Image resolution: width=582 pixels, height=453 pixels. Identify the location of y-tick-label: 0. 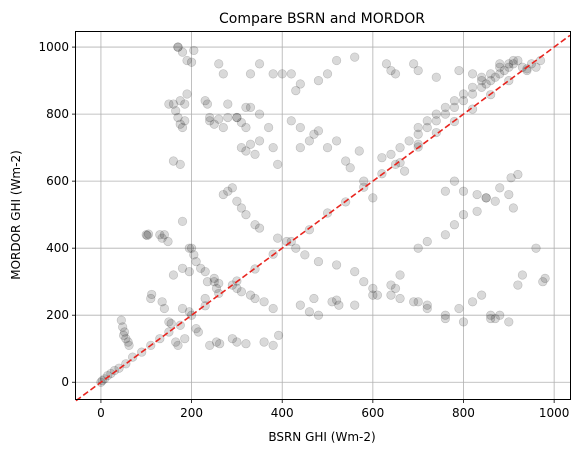
(65, 382).